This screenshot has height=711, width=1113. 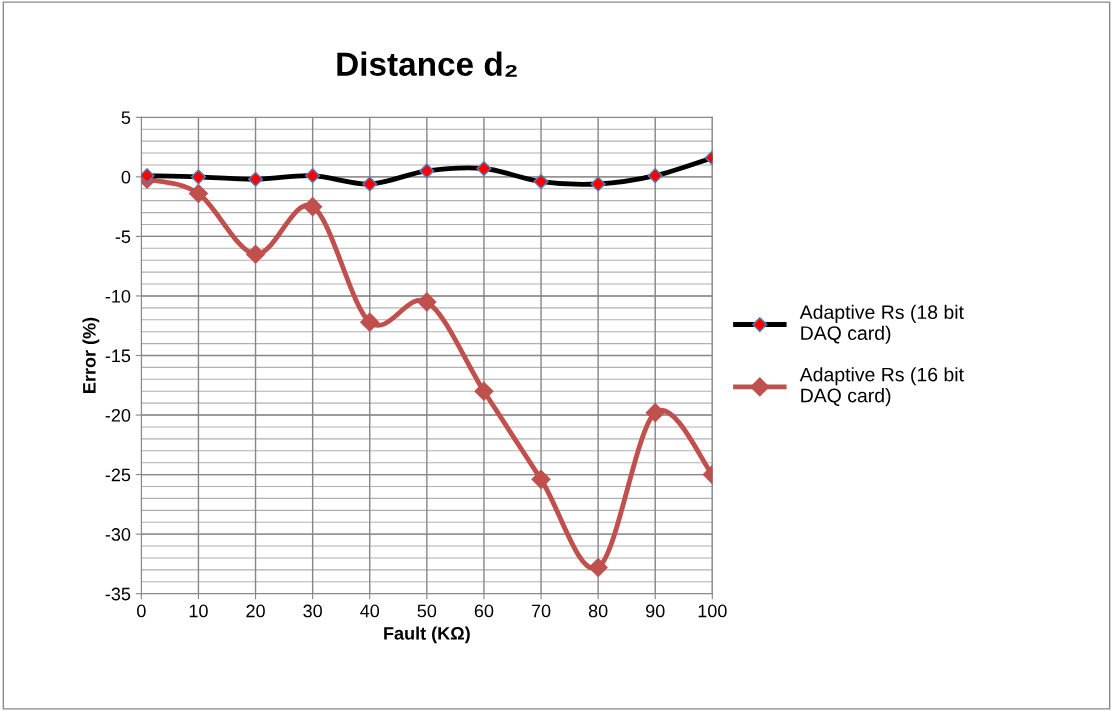 I want to click on x-tick-label: 80, so click(x=598, y=611).